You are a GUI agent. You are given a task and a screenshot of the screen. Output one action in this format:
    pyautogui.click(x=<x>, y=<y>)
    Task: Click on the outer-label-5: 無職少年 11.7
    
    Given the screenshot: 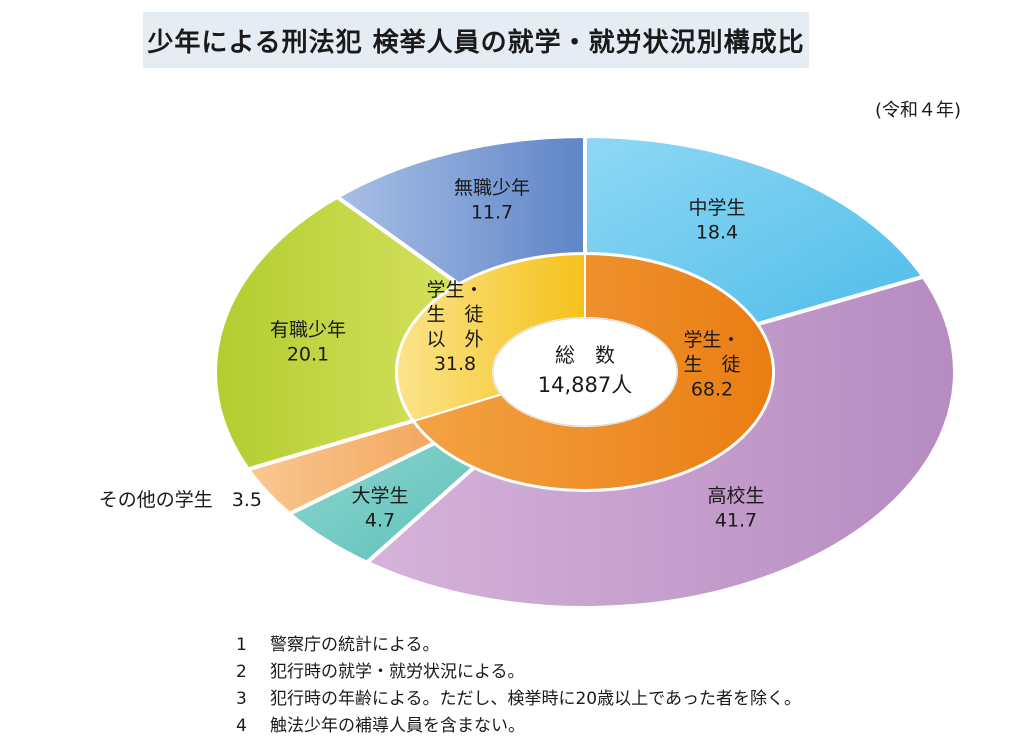 What is the action you would take?
    pyautogui.click(x=492, y=200)
    